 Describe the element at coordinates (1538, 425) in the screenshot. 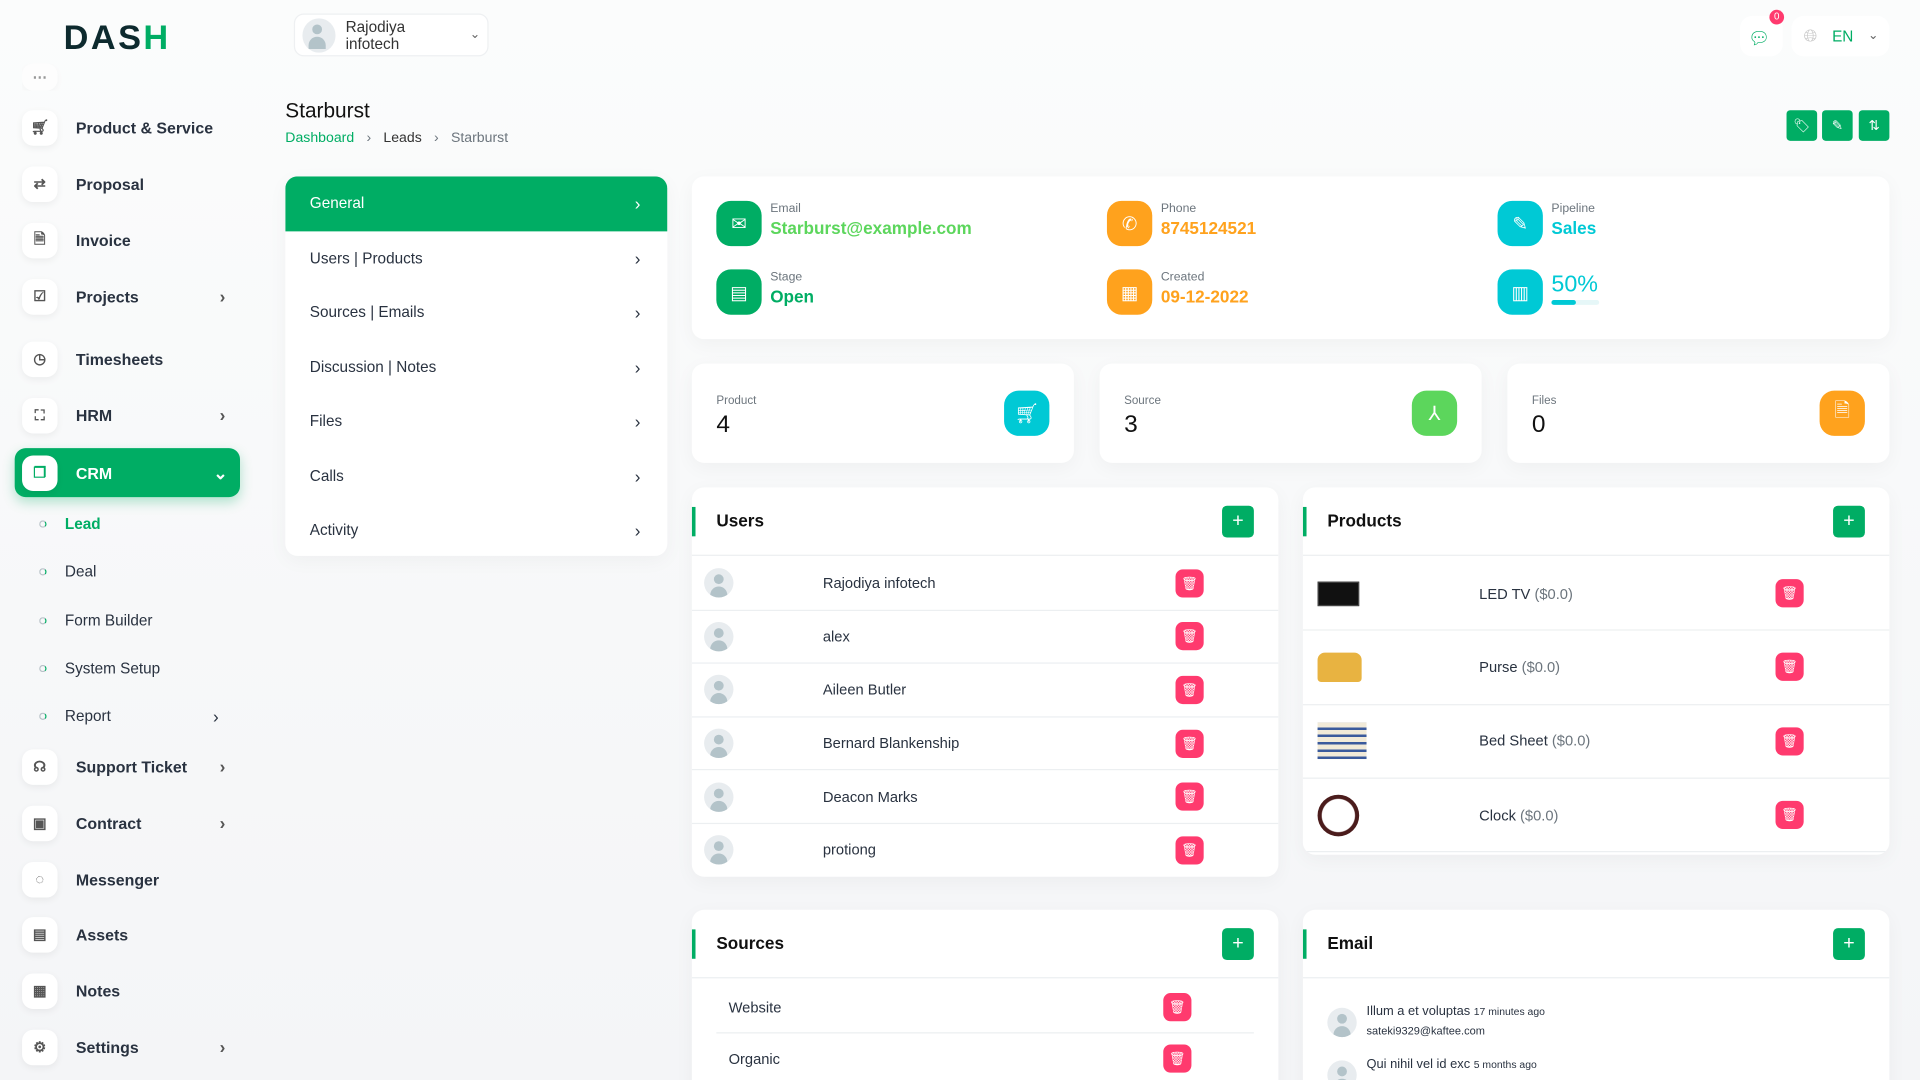

I see `stat-value: 0` at that location.